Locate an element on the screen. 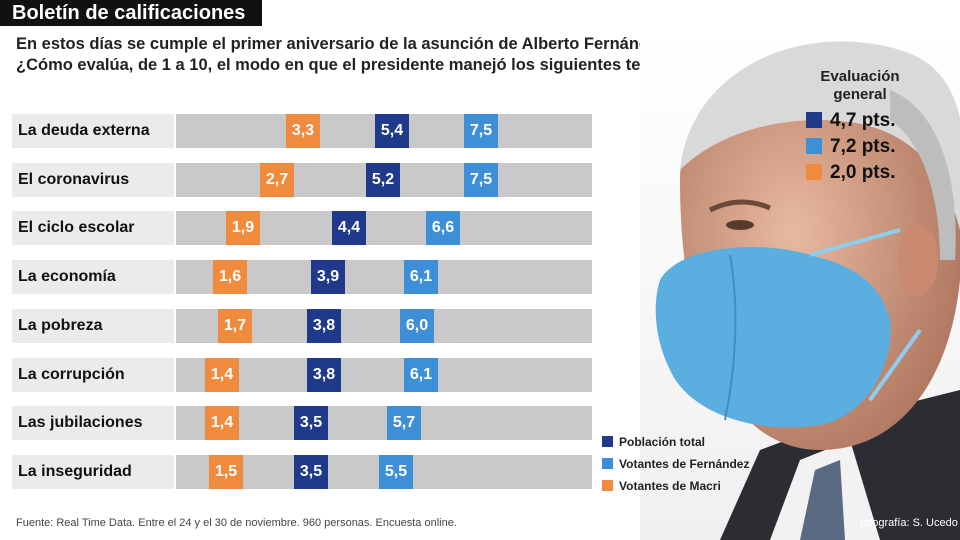 This screenshot has width=960, height=540. data-point-fernandez: 5,7 is located at coordinates (404, 423).